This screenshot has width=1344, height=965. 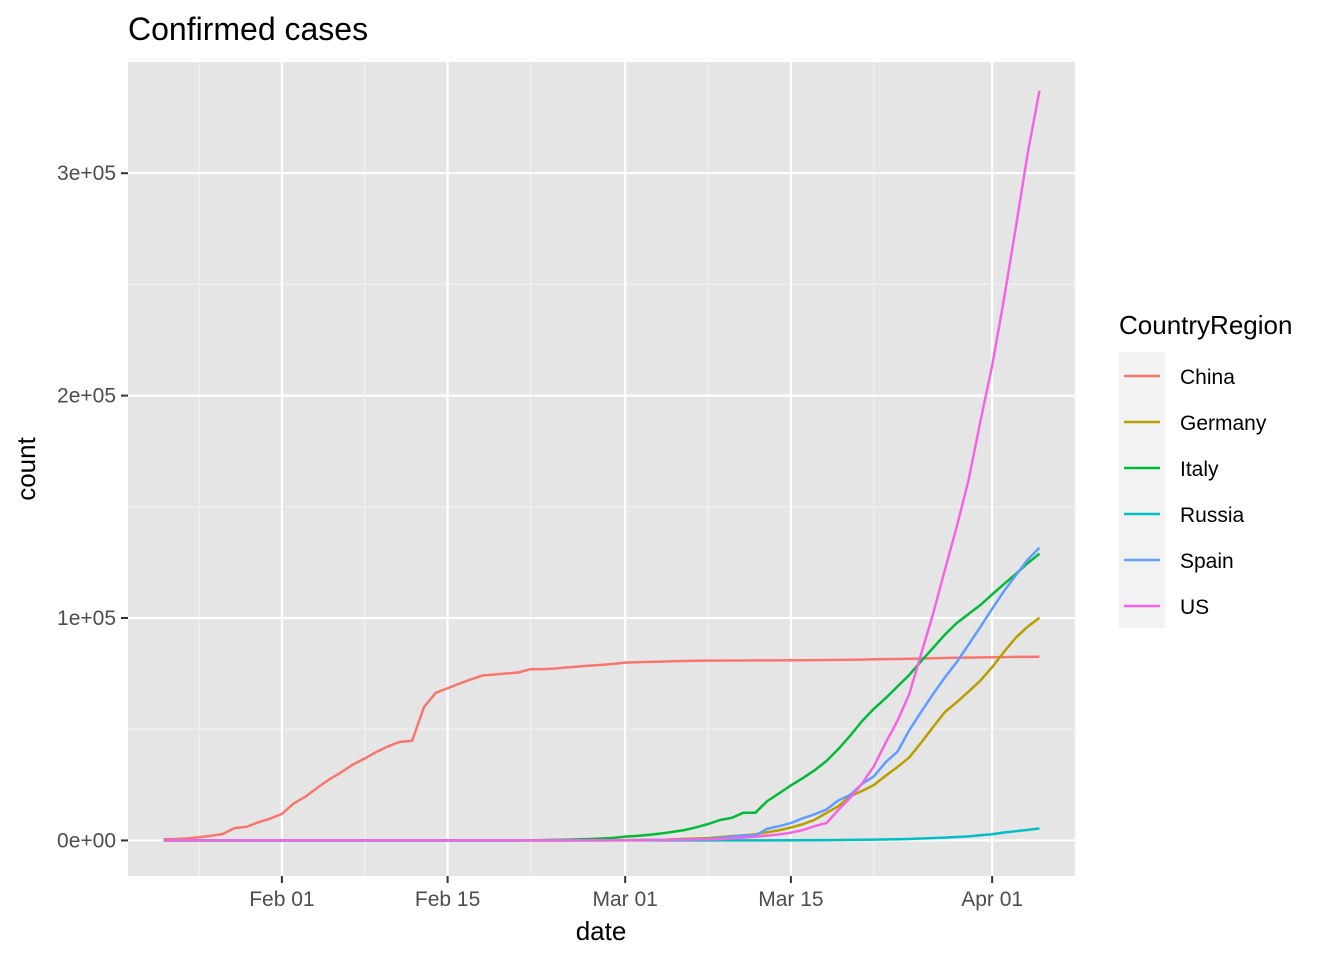 I want to click on chart-title: Confirmed cases, so click(x=248, y=29).